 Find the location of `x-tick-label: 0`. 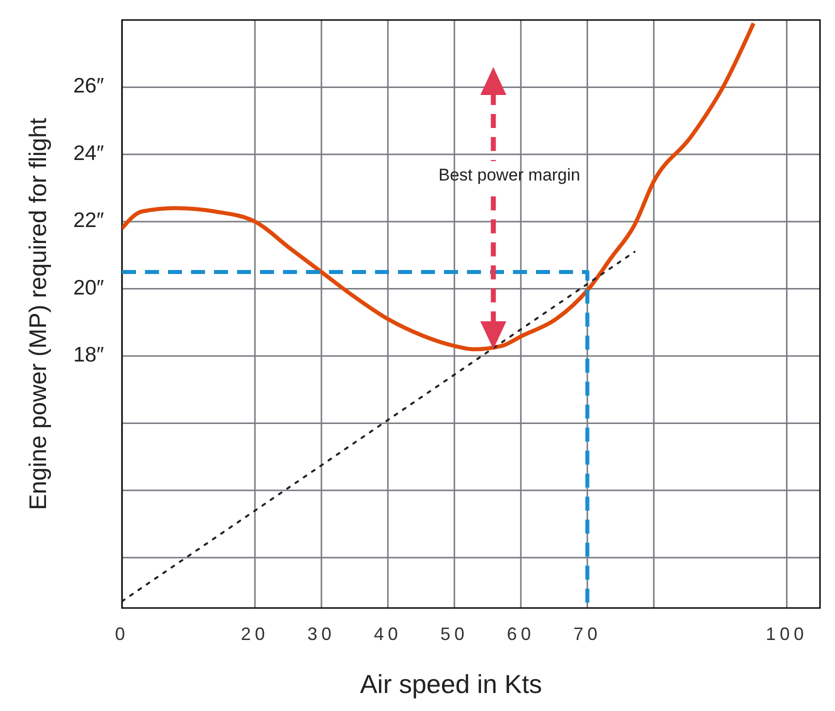

x-tick-label: 0 is located at coordinates (122, 634).